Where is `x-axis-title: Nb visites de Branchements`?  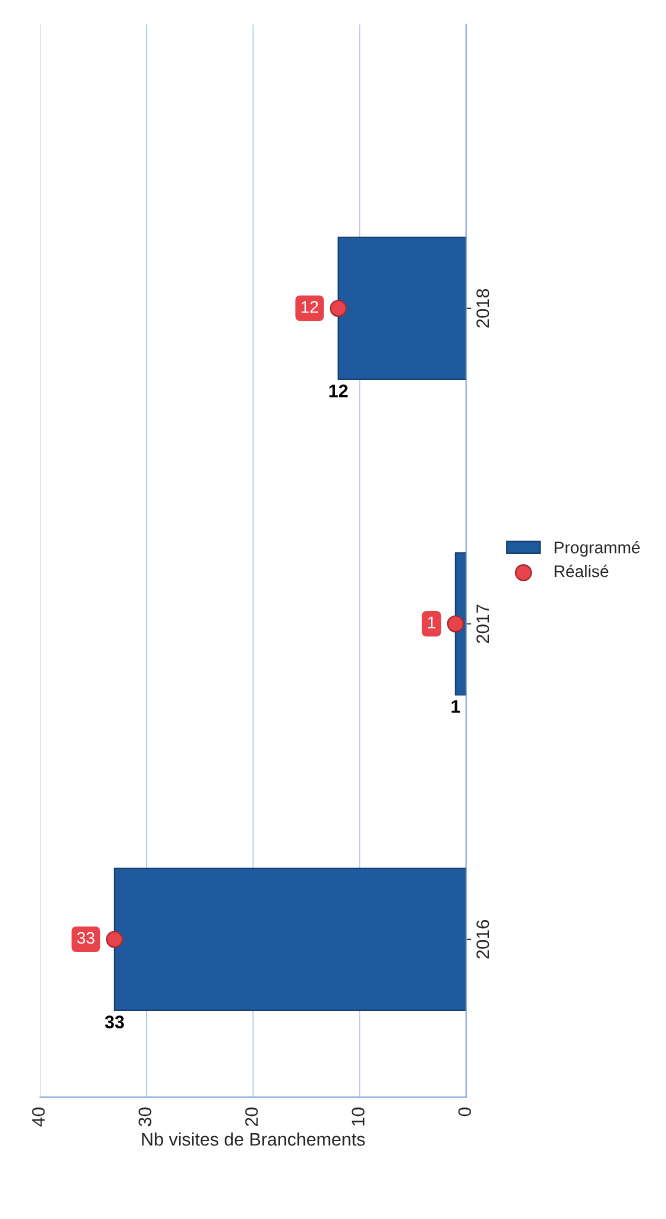
x-axis-title: Nb visites de Branchements is located at coordinates (253, 1139).